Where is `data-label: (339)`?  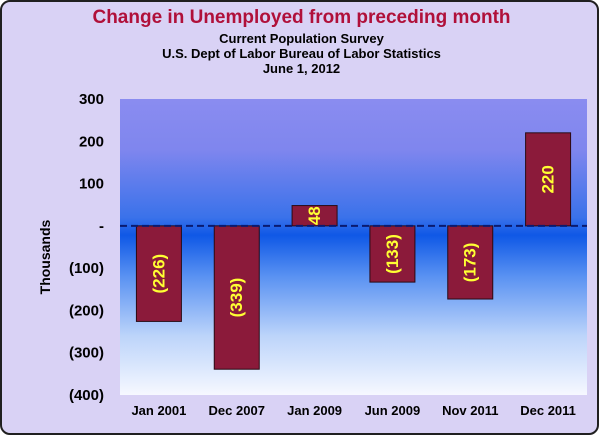
data-label: (339) is located at coordinates (236, 298).